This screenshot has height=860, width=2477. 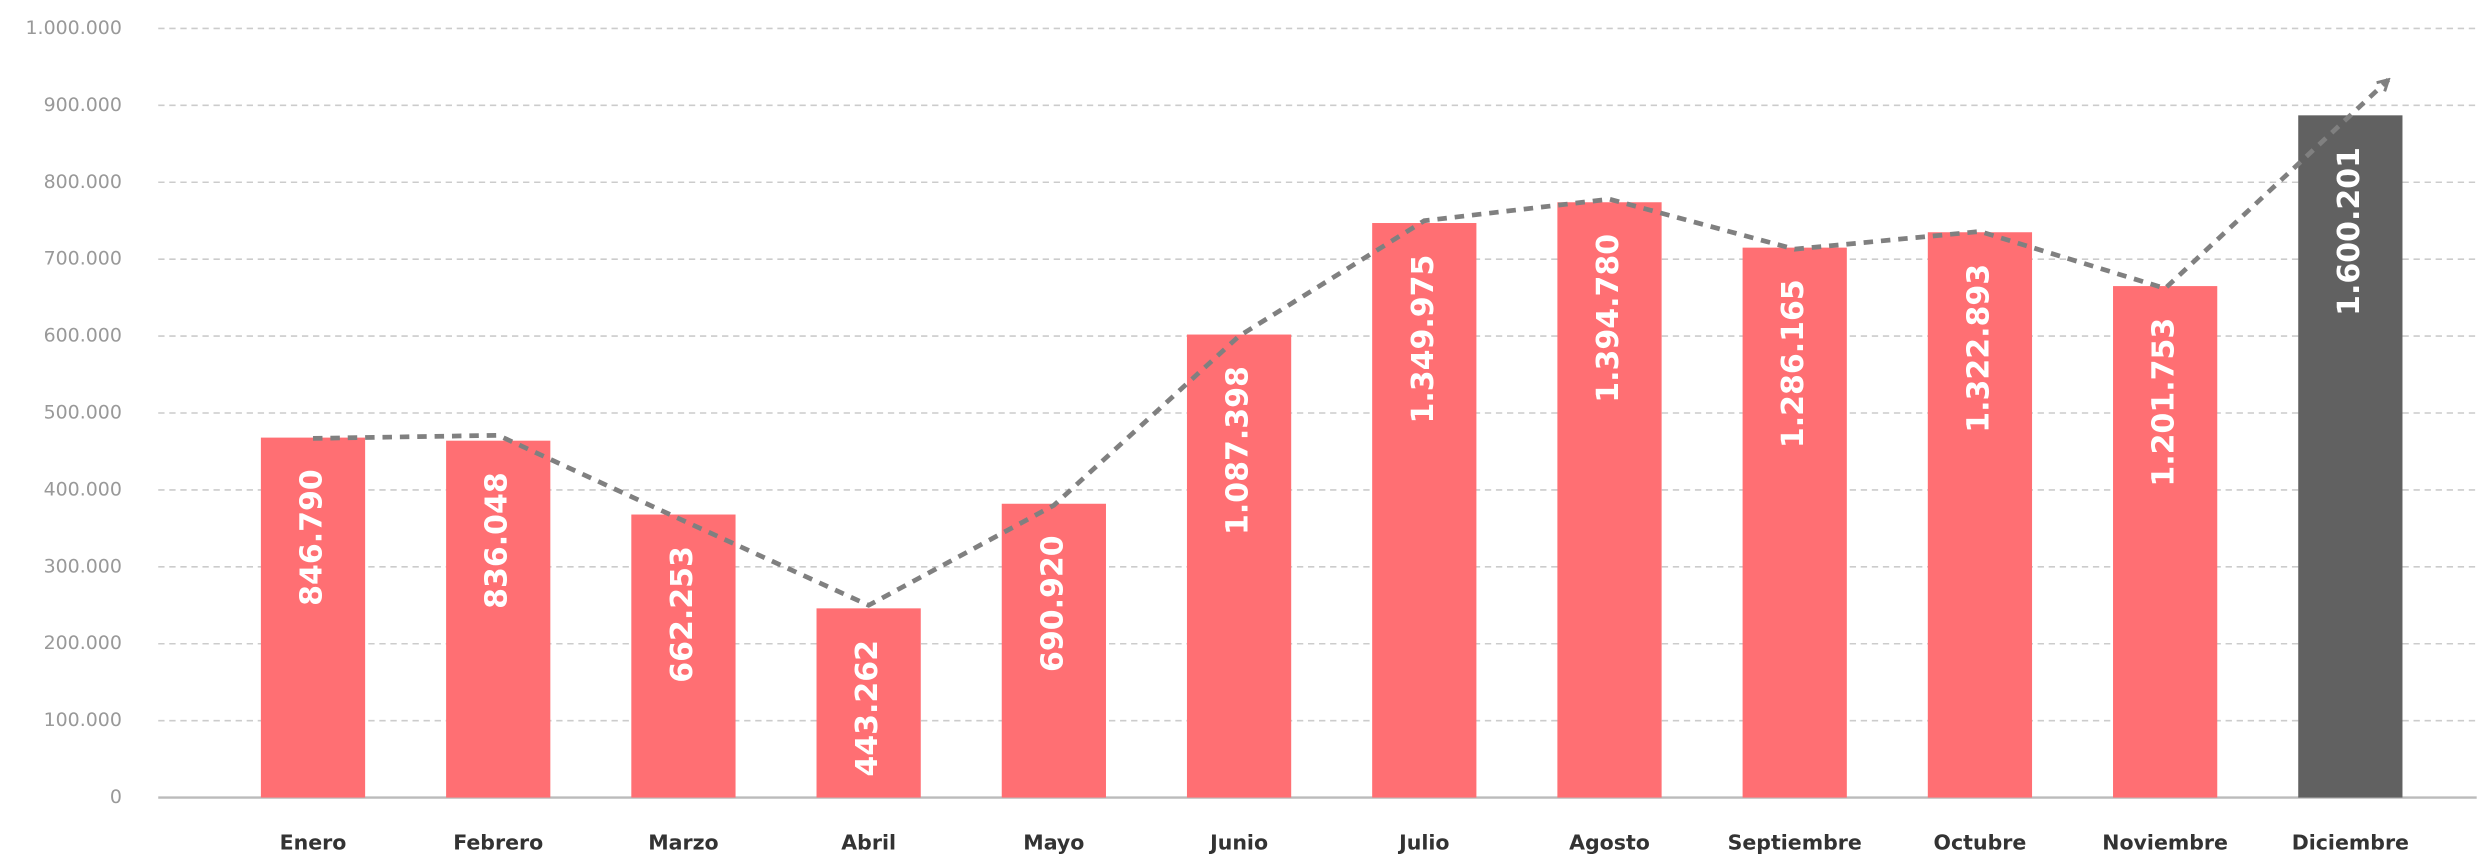 What do you see at coordinates (1052, 603) in the screenshot?
I see `bar-label: 690.920` at bounding box center [1052, 603].